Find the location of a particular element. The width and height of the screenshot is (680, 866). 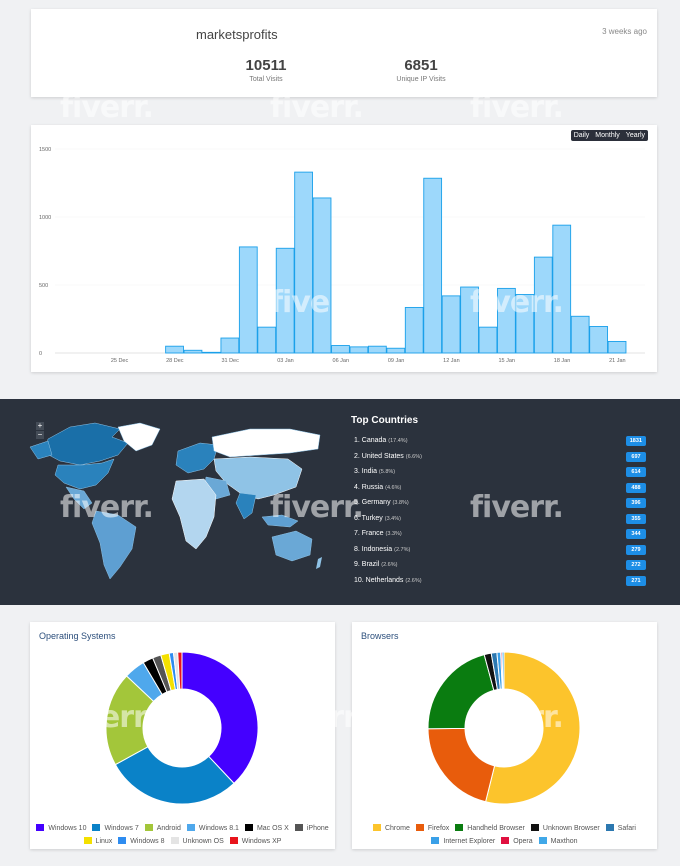

legend-item: Unknown Browser is located at coordinates (565, 829).